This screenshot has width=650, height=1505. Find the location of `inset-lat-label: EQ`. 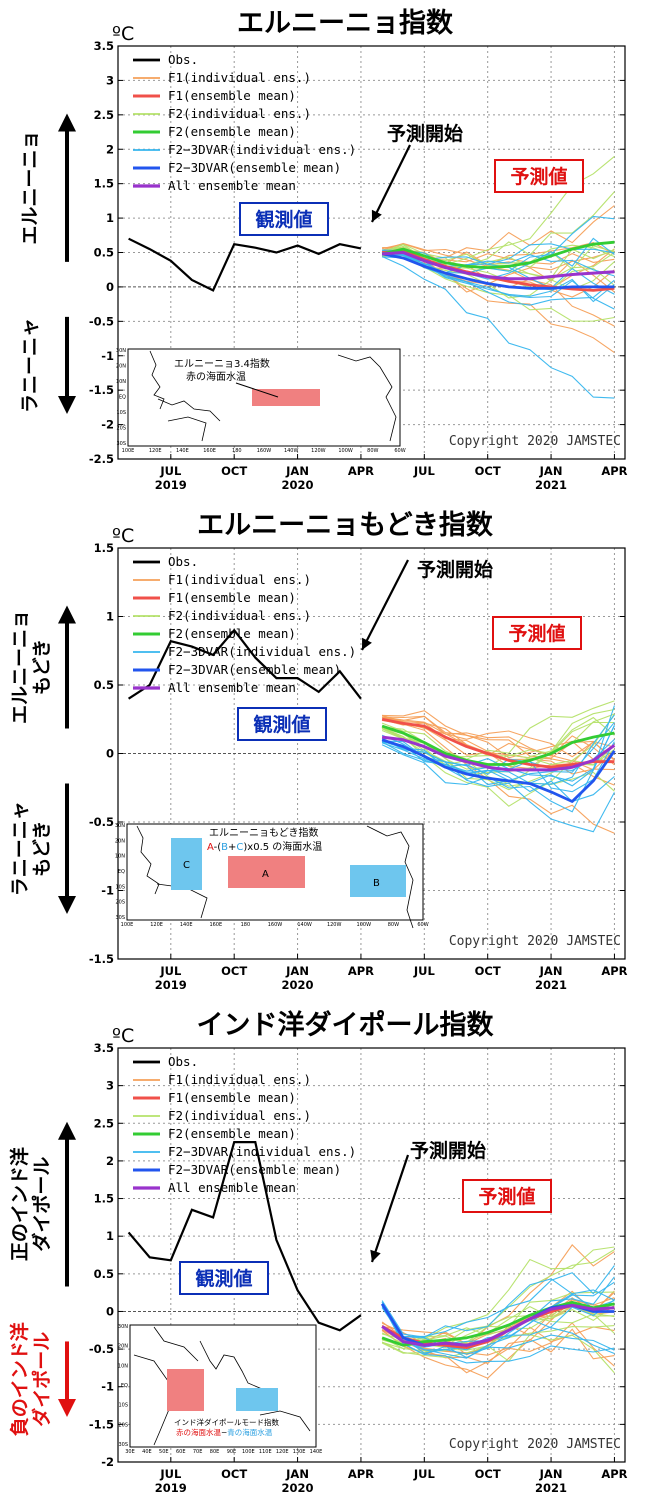

inset-lat-label: EQ is located at coordinates (124, 1386).